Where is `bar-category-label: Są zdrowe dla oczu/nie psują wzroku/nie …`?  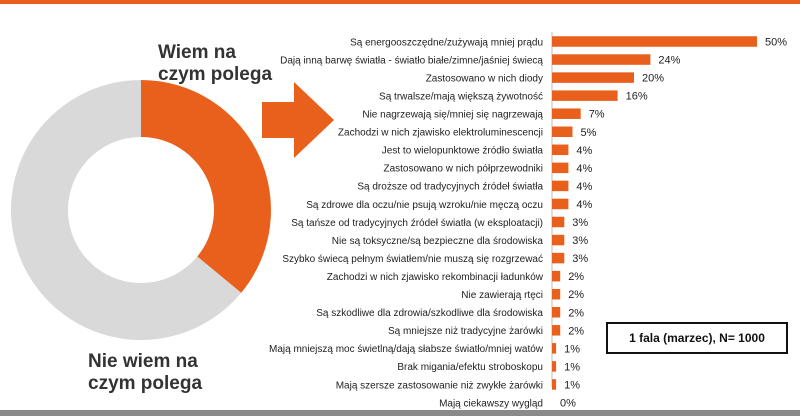 bar-category-label: Są zdrowe dla oczu/nie psują wzroku/nie … is located at coordinates (424, 205).